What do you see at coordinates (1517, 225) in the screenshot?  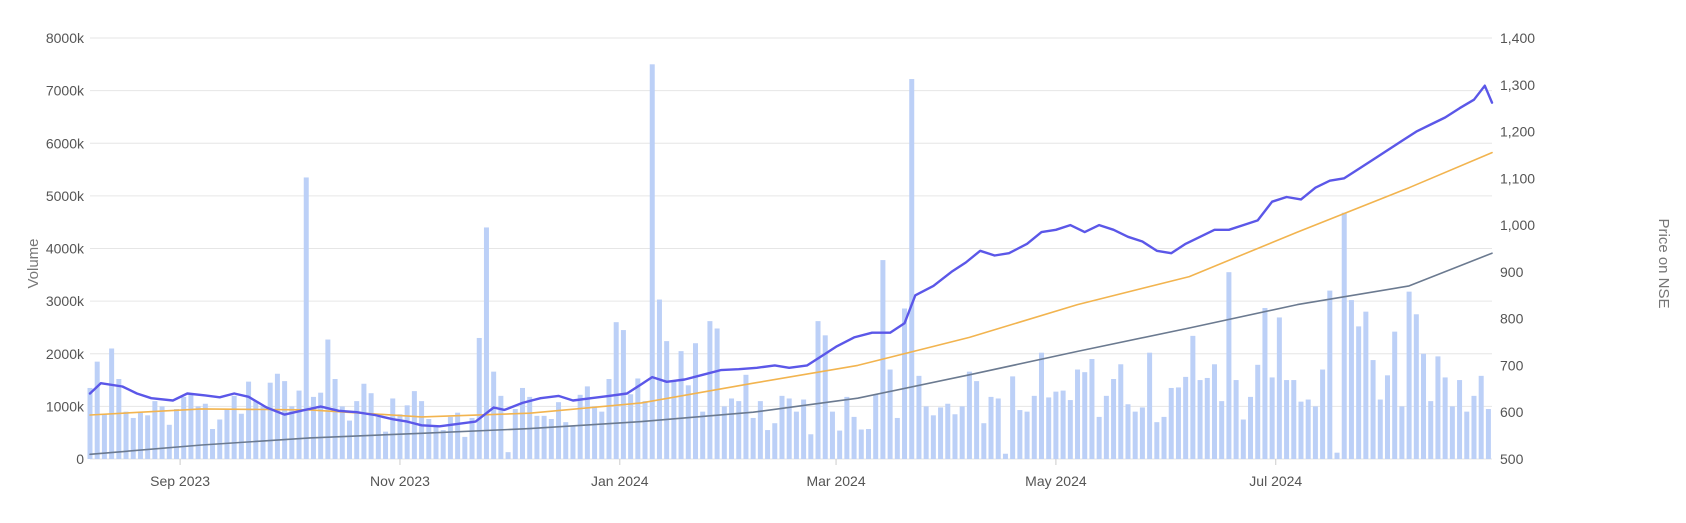 I see `right-tick-label: 1,000` at bounding box center [1517, 225].